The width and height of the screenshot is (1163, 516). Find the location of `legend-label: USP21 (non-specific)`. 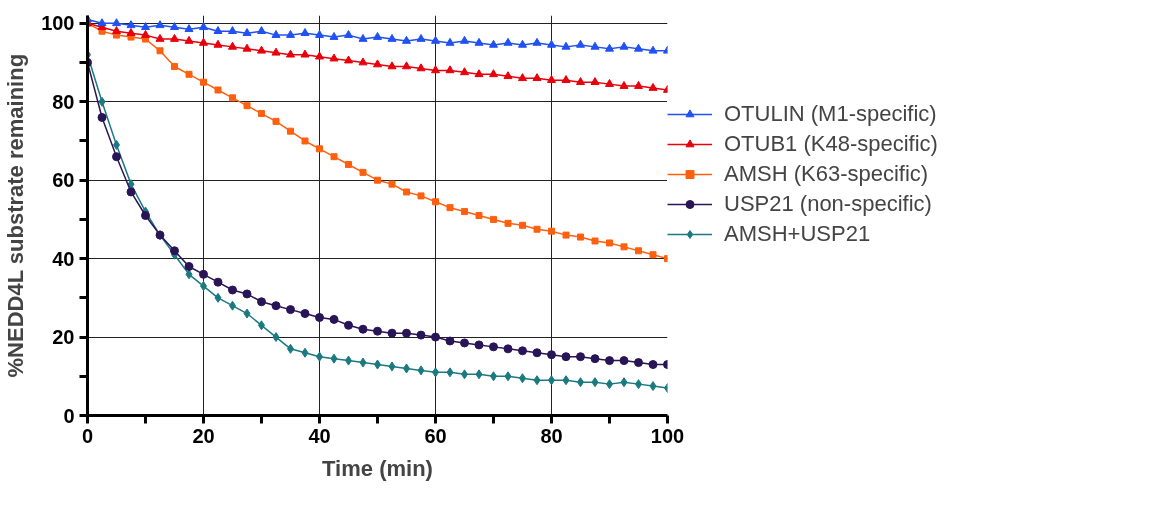

legend-label: USP21 (non-specific) is located at coordinates (828, 204).